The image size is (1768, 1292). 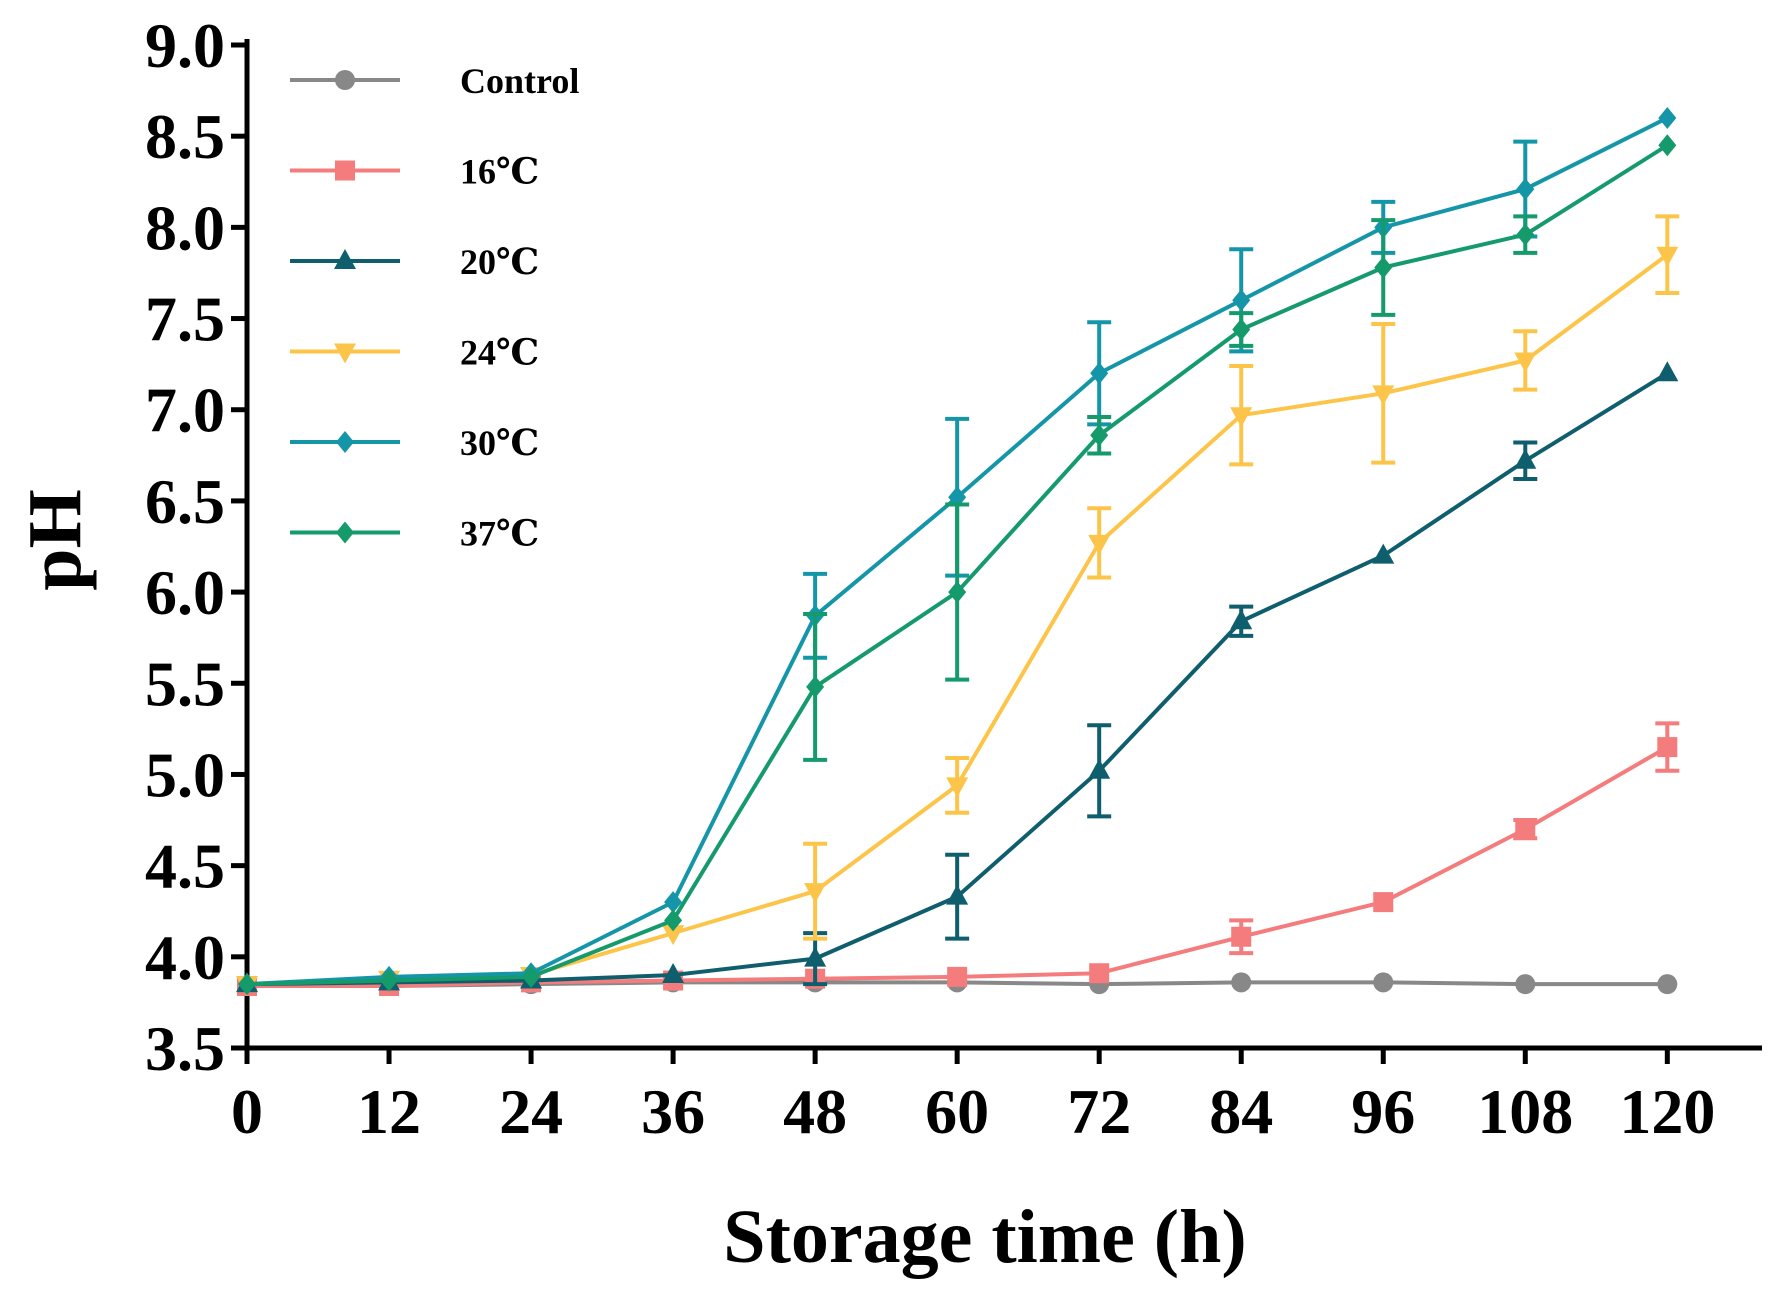 What do you see at coordinates (185, 774) in the screenshot?
I see `y-tick-label: 5.0` at bounding box center [185, 774].